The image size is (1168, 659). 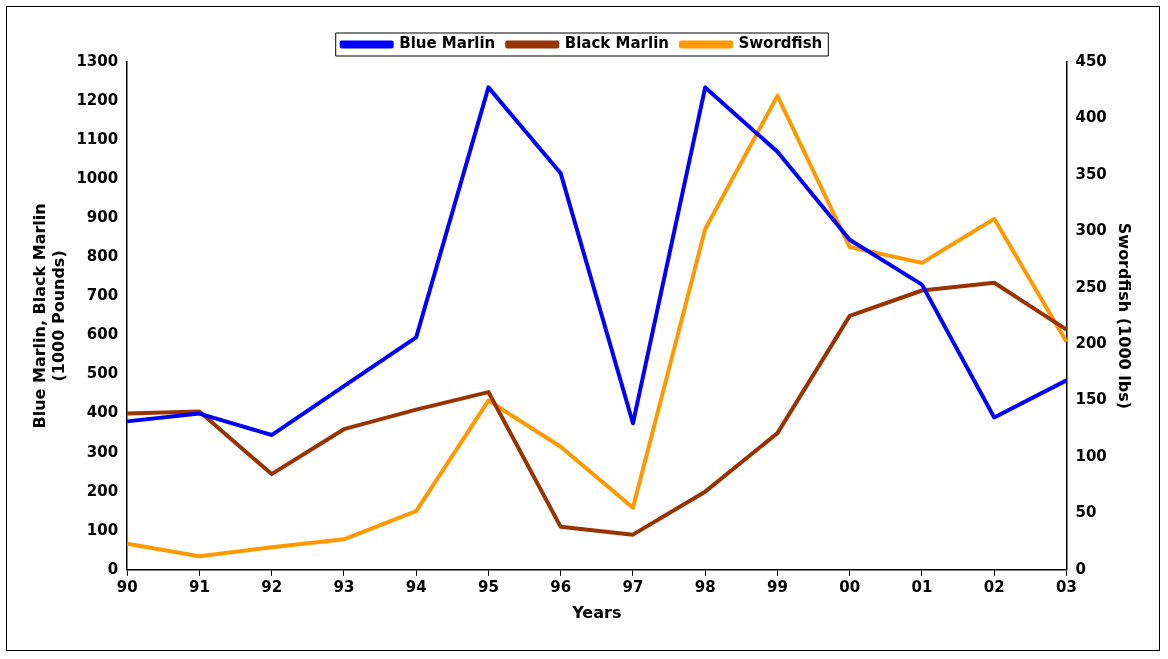 I want to click on y-tick-label: 500, so click(x=102, y=373).